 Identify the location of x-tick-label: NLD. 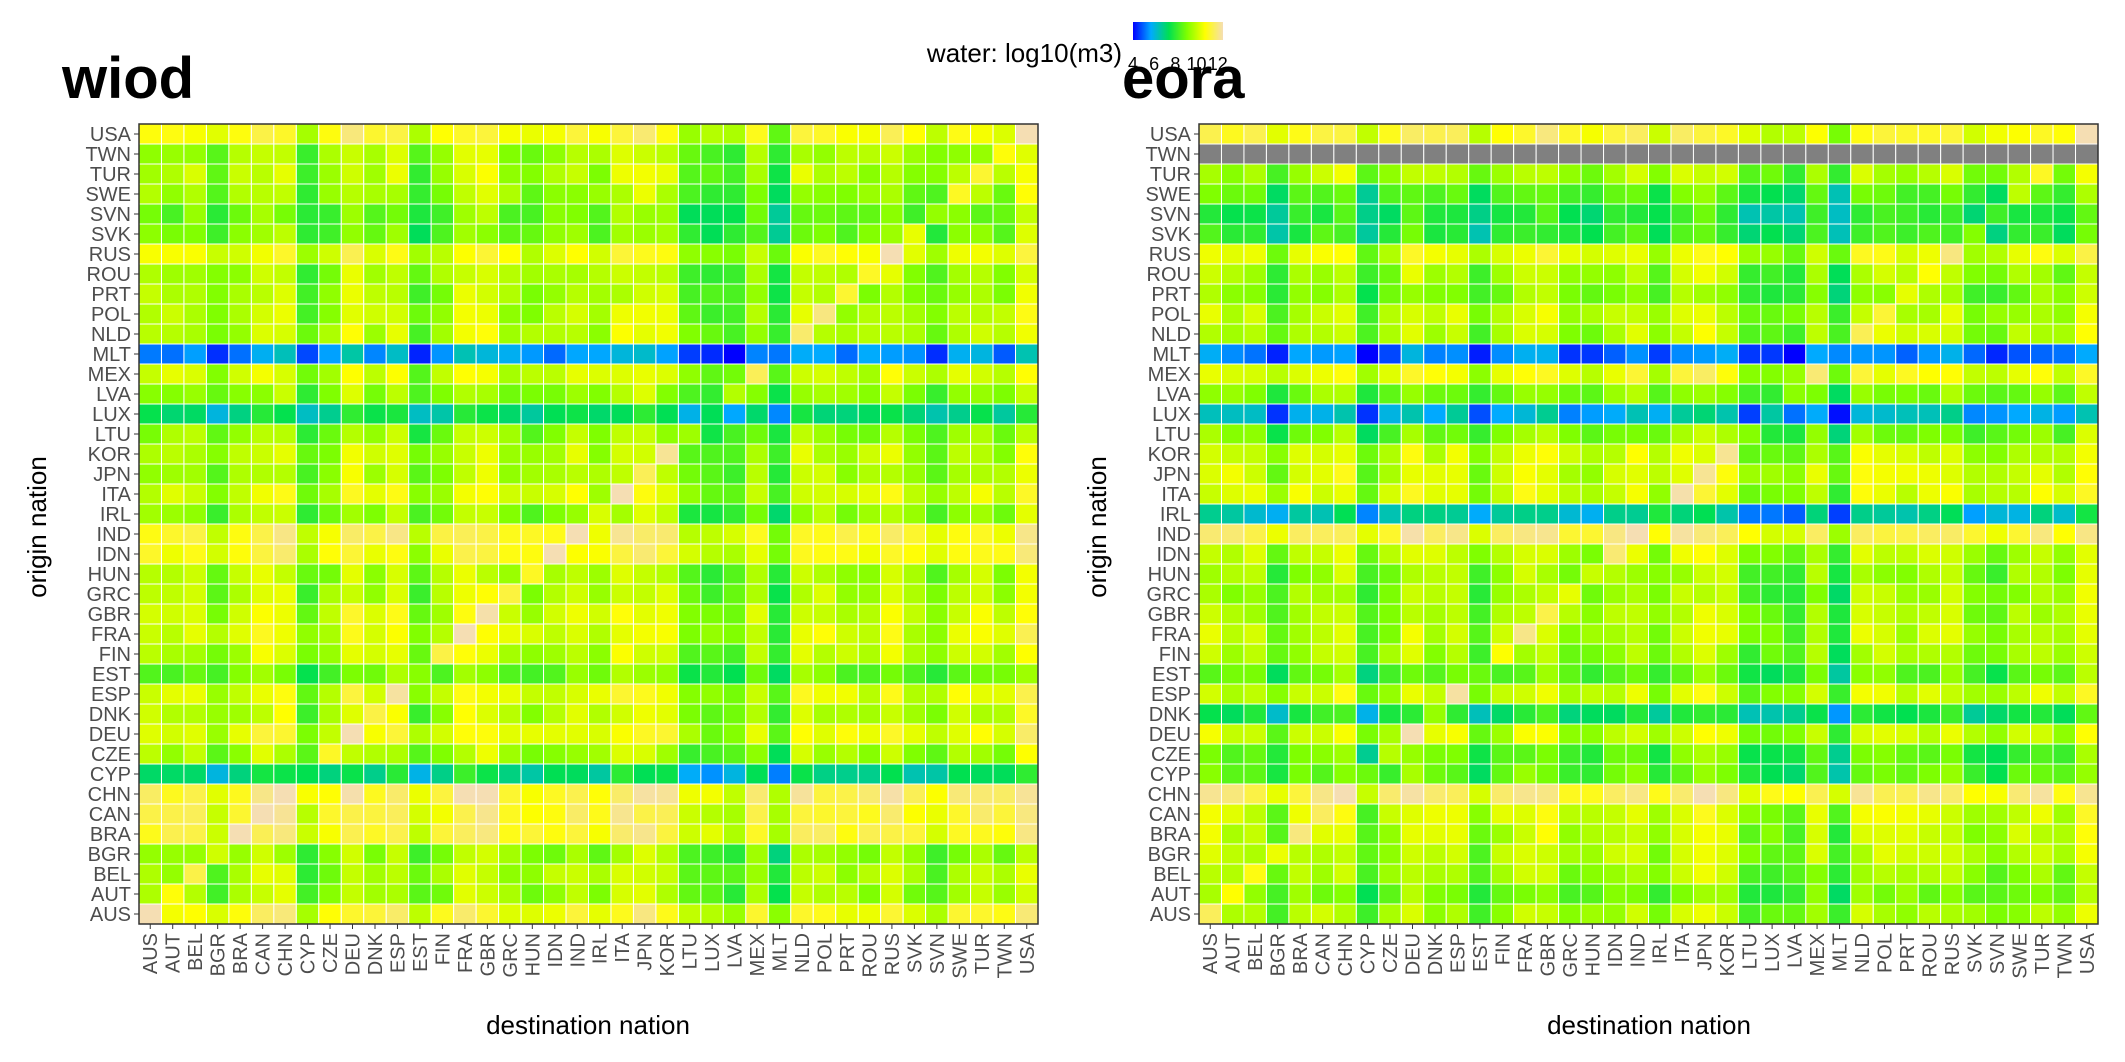
(1863, 953).